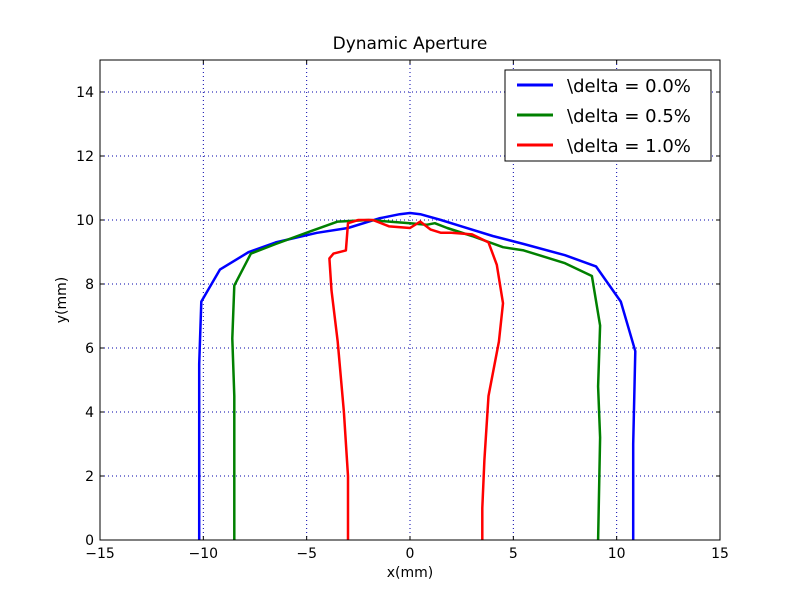 The height and width of the screenshot is (600, 800). What do you see at coordinates (629, 86) in the screenshot?
I see `legend-label-delta-0.0: \delta = 0.0%` at bounding box center [629, 86].